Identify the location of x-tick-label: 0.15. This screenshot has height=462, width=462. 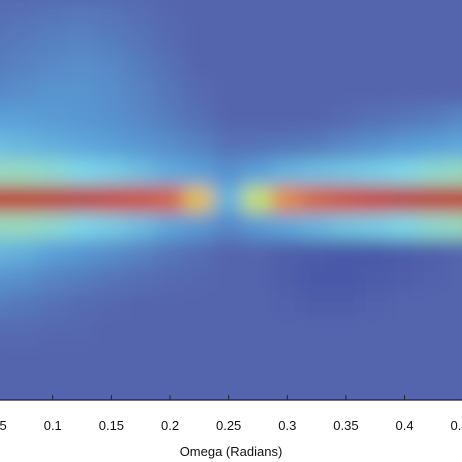
(111, 425).